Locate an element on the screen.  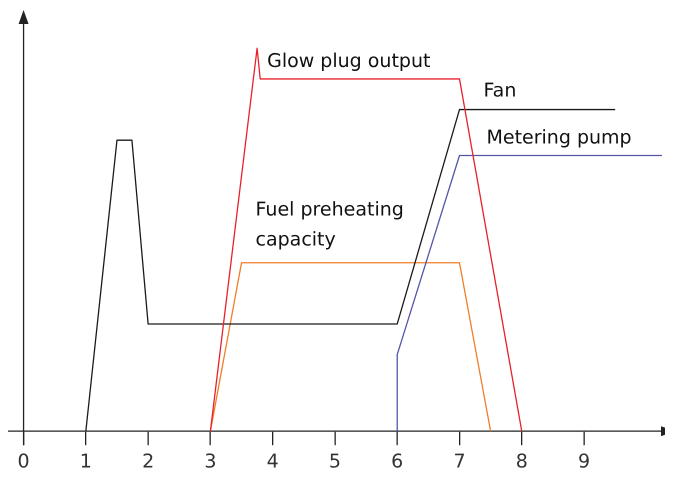
x-tick-label: 4 is located at coordinates (272, 461).